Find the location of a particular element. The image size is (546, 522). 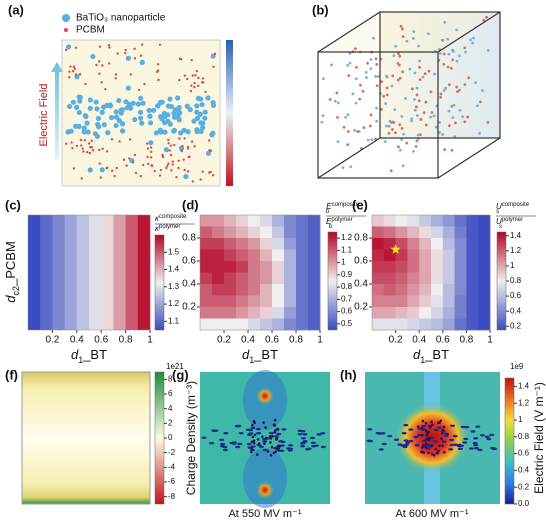

caption: At 550 MV m⁻¹ is located at coordinates (264, 514).